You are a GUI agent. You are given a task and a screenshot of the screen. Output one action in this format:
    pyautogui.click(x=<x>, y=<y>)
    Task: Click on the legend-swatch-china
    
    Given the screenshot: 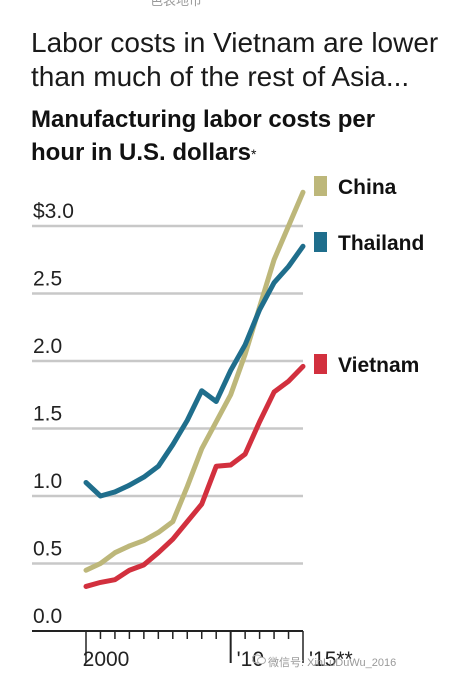 What is the action you would take?
    pyautogui.click(x=320, y=186)
    